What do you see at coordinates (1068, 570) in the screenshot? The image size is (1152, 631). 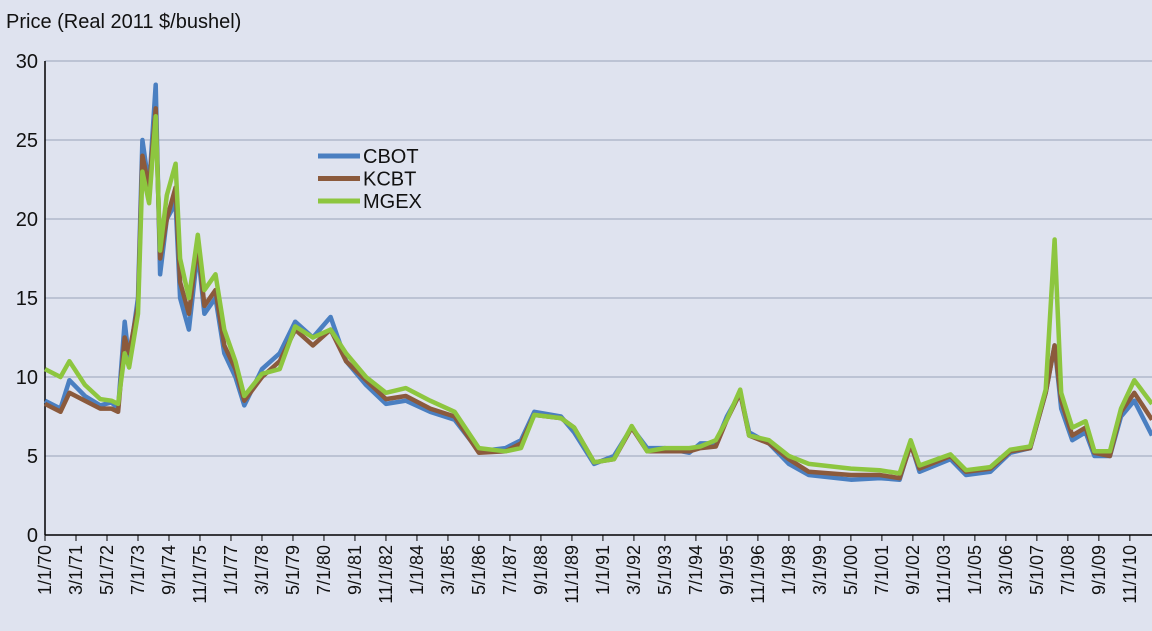 I see `x-tick-label: 7/1/08` at bounding box center [1068, 570].